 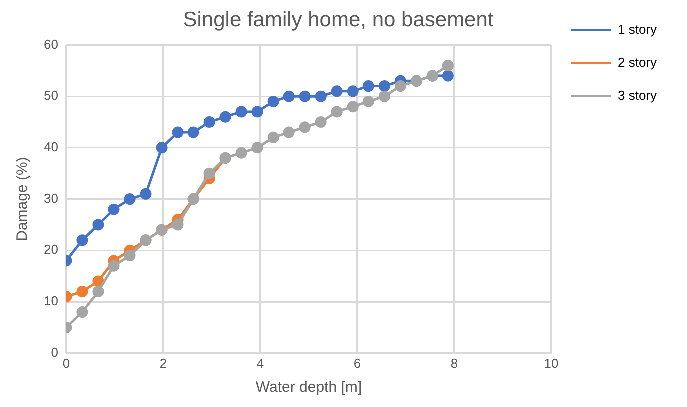 I want to click on x-tick-label: 6, so click(x=358, y=363).